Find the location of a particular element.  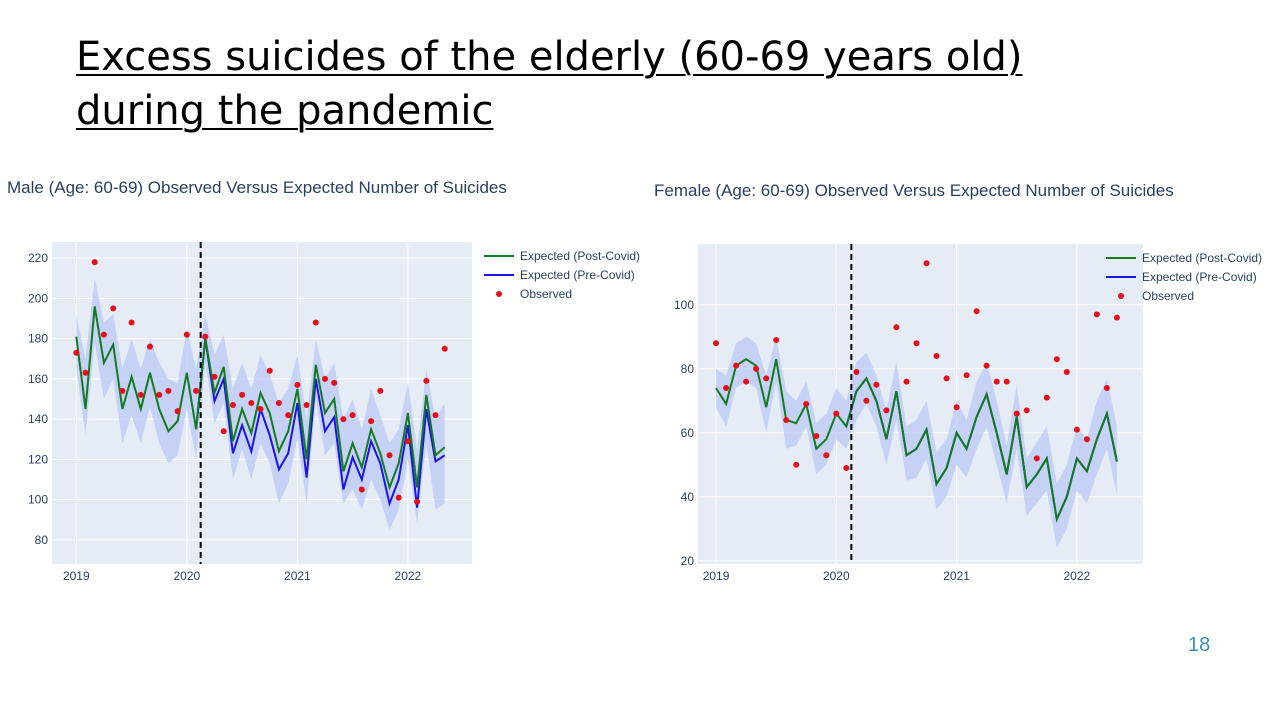

female-legend-pre-covid-label: Expected (Pre-Covid) is located at coordinates (1199, 277).